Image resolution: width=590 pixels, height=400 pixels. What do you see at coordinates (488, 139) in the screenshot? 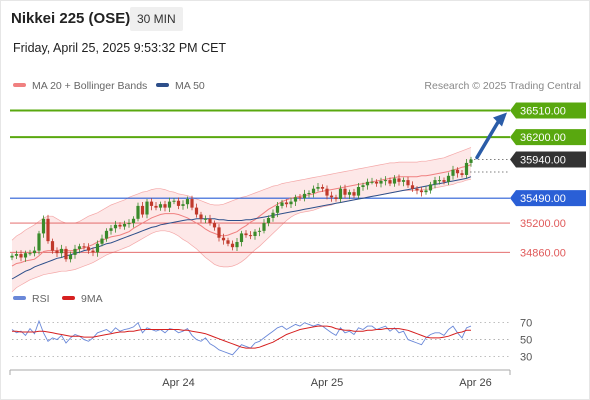
I see `forecast-arrow-shaft` at bounding box center [488, 139].